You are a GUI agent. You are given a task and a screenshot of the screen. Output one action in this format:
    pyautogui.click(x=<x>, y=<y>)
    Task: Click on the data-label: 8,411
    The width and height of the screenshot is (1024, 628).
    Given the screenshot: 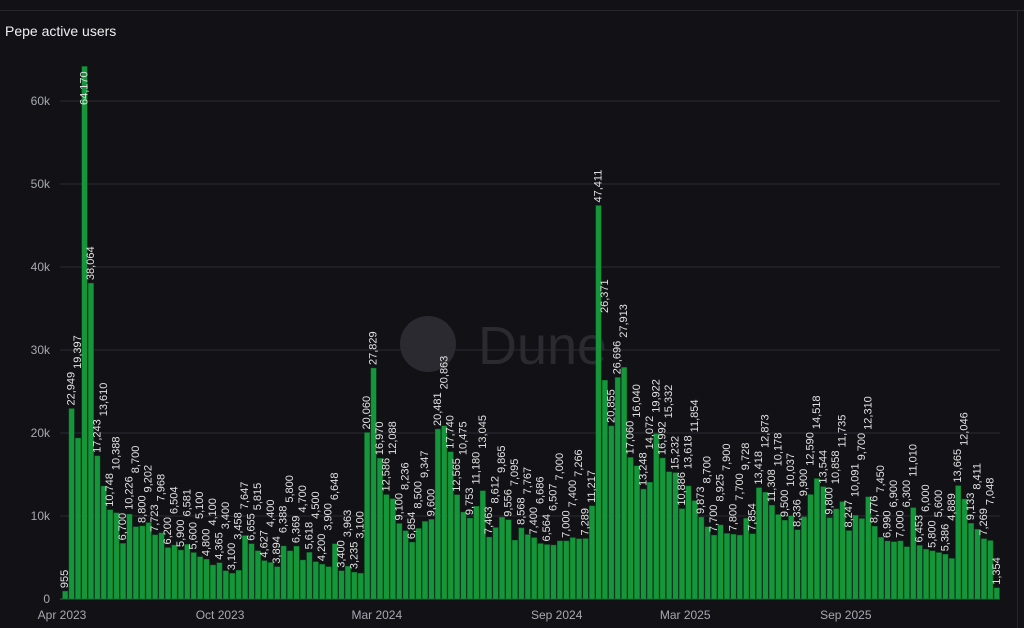 What is the action you would take?
    pyautogui.click(x=978, y=476)
    